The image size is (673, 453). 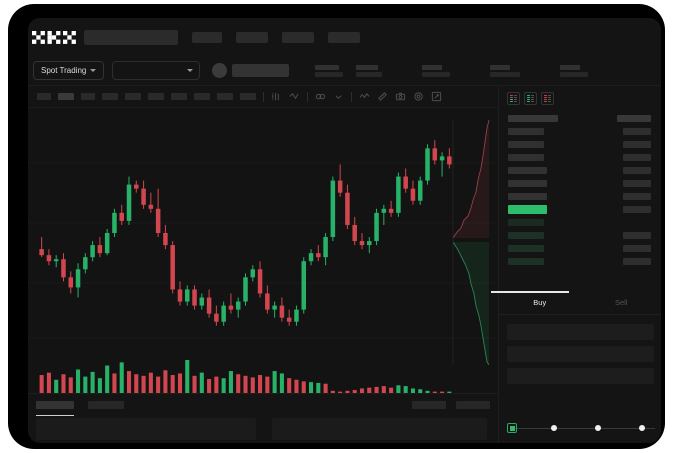 What do you see at coordinates (418, 96) in the screenshot?
I see `settings-icon` at bounding box center [418, 96].